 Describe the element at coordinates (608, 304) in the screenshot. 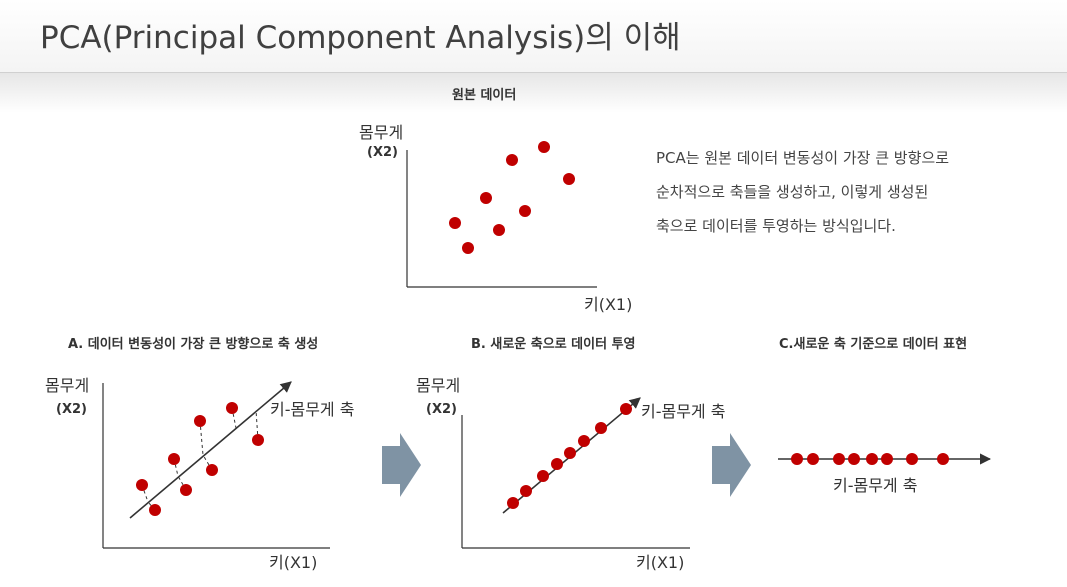

I see `top-x-label: 키(X1)` at that location.